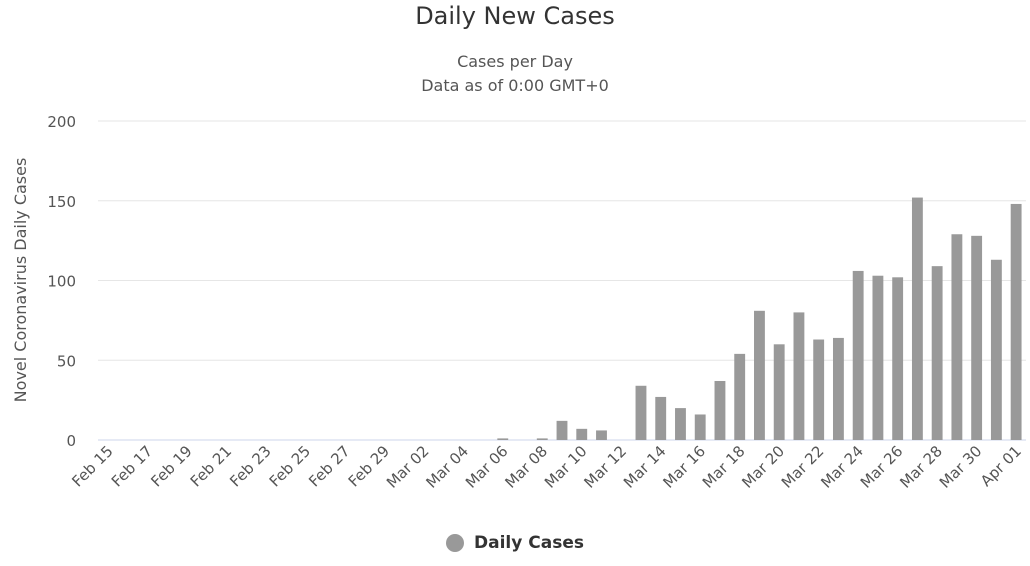  I want to click on chart-subtitle-line-1: Cases per Day, so click(515, 61).